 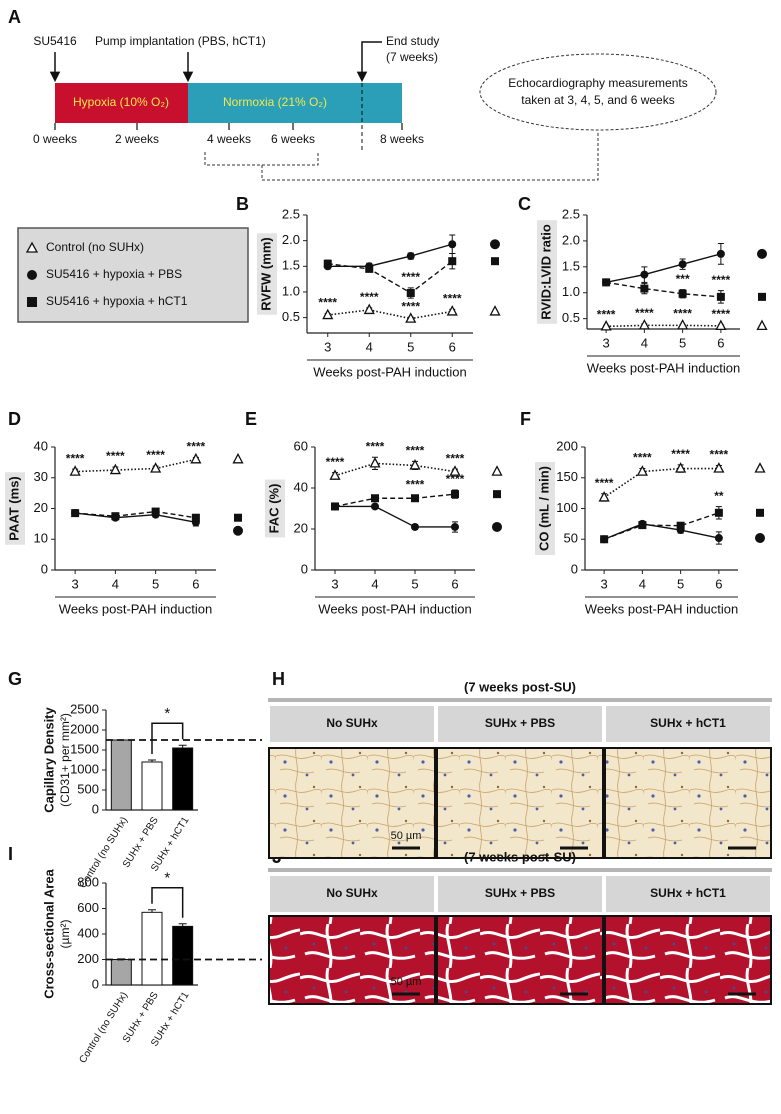 I want to click on phase-label: Hypoxia (10% O₂), so click(x=121, y=102).